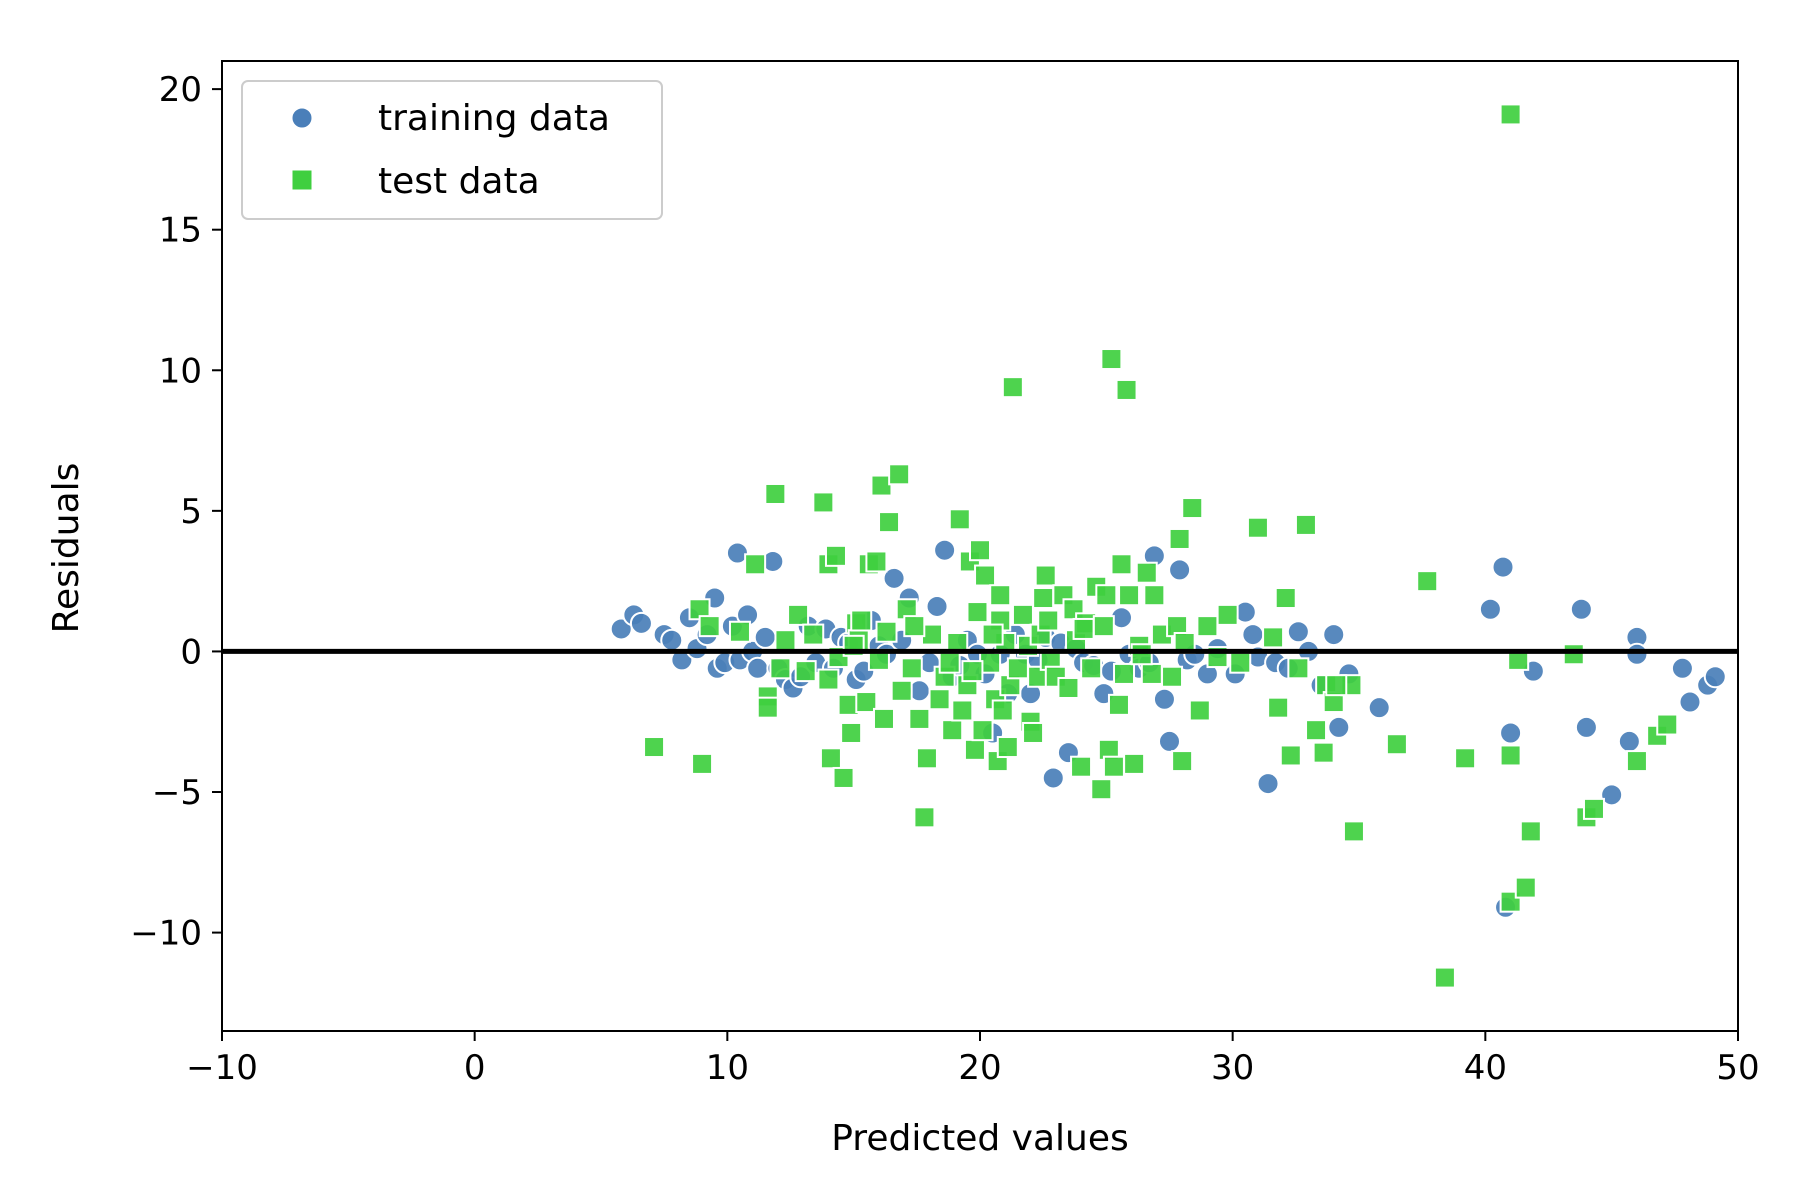 The height and width of the screenshot is (1200, 1800). I want to click on x-tick-label-5: 40, so click(1485, 1068).